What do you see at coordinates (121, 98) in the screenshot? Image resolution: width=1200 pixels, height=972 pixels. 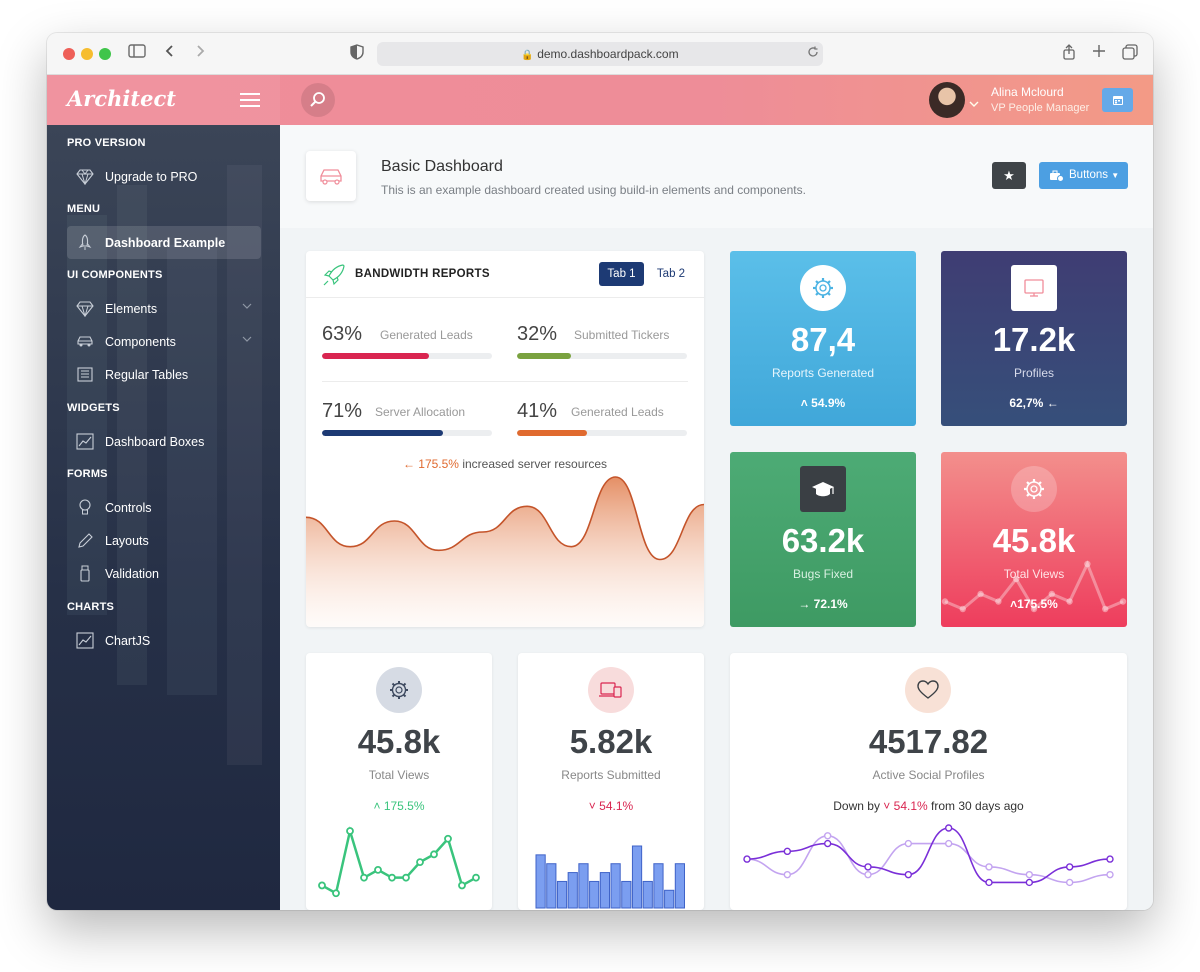 I see `app-logo: Architect` at bounding box center [121, 98].